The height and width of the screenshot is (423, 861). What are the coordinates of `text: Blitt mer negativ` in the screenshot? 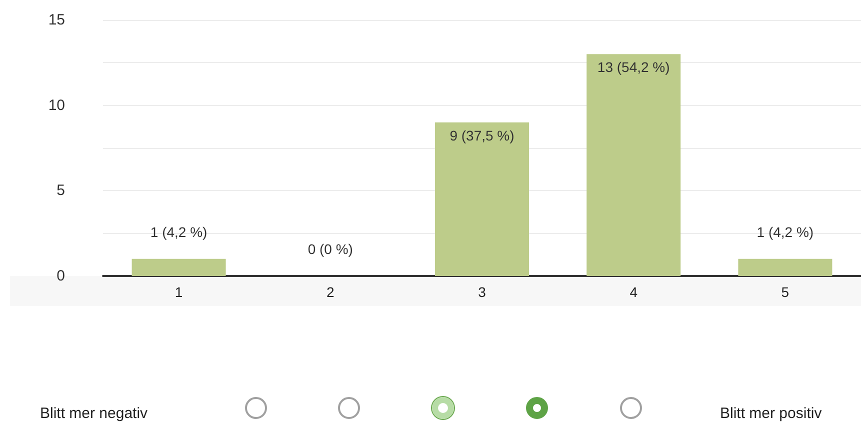 It's located at (94, 413).